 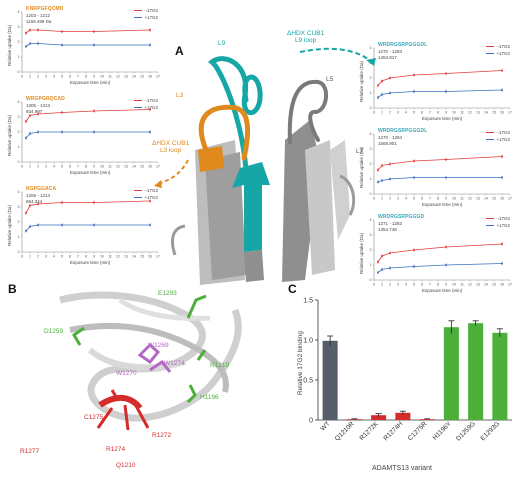 I want to click on label-w1274: W1274, so click(x=174, y=363).